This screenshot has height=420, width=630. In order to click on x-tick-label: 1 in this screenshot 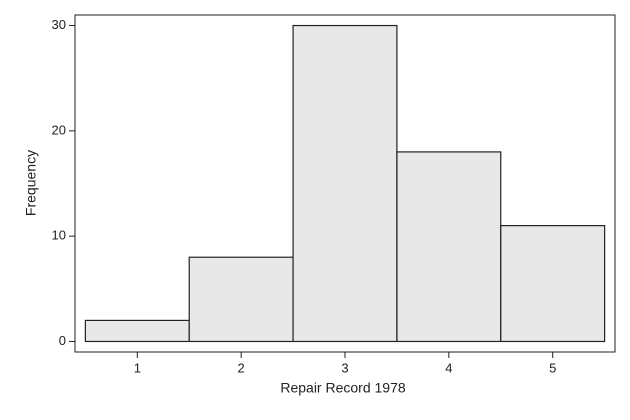, I will do `click(137, 367)`.